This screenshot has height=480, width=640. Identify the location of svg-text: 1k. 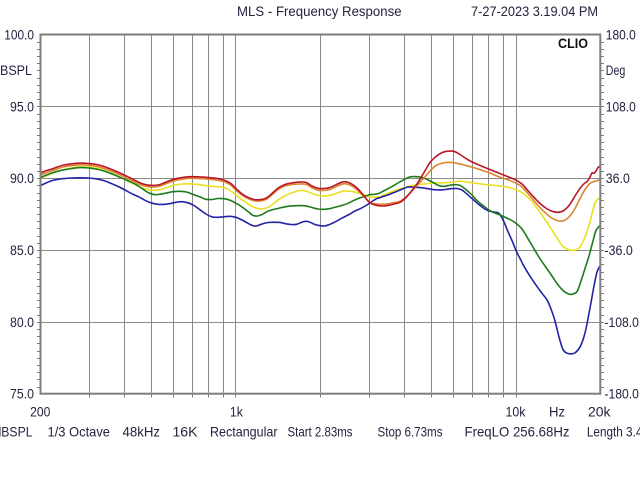
(237, 412).